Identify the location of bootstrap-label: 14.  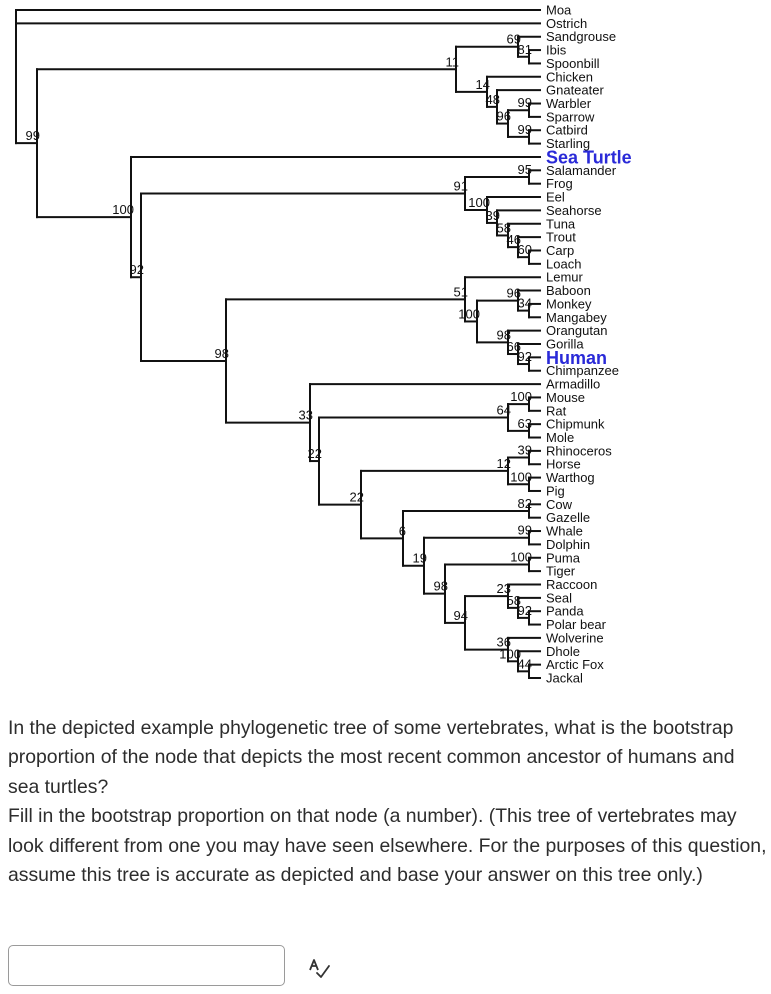
(483, 84).